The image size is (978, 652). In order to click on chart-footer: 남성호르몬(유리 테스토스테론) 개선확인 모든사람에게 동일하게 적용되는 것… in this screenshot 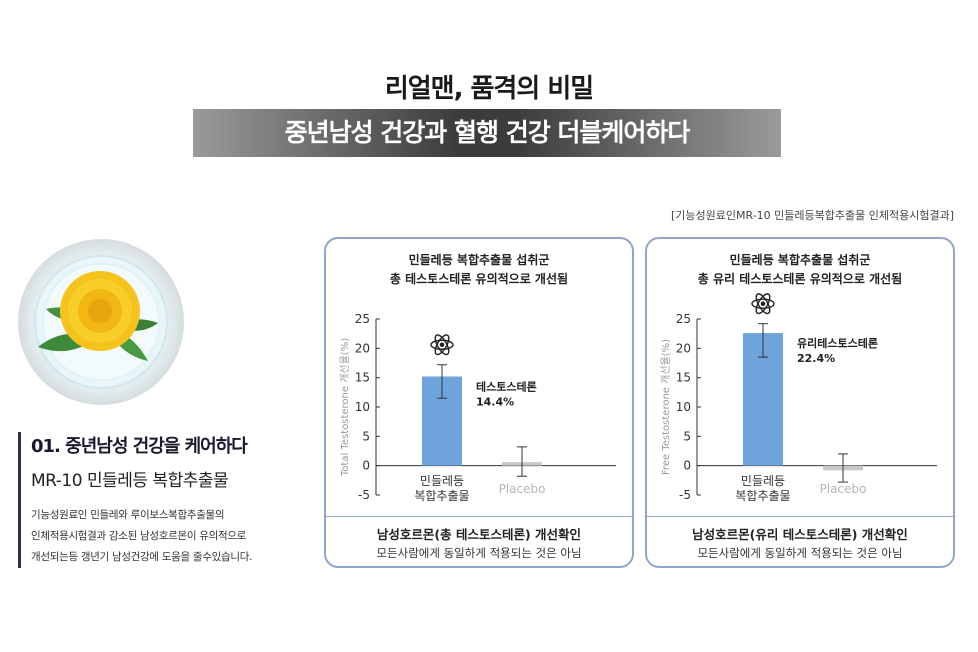, I will do `click(800, 541)`.